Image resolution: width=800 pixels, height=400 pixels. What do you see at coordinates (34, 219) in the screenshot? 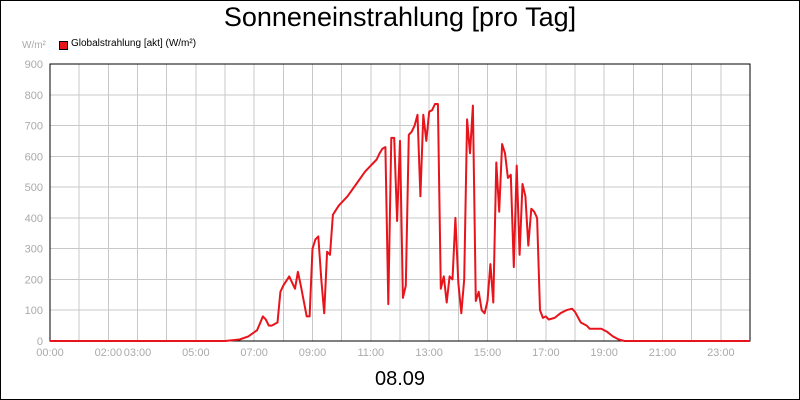
I see `y-tick-label: 400` at bounding box center [34, 219].